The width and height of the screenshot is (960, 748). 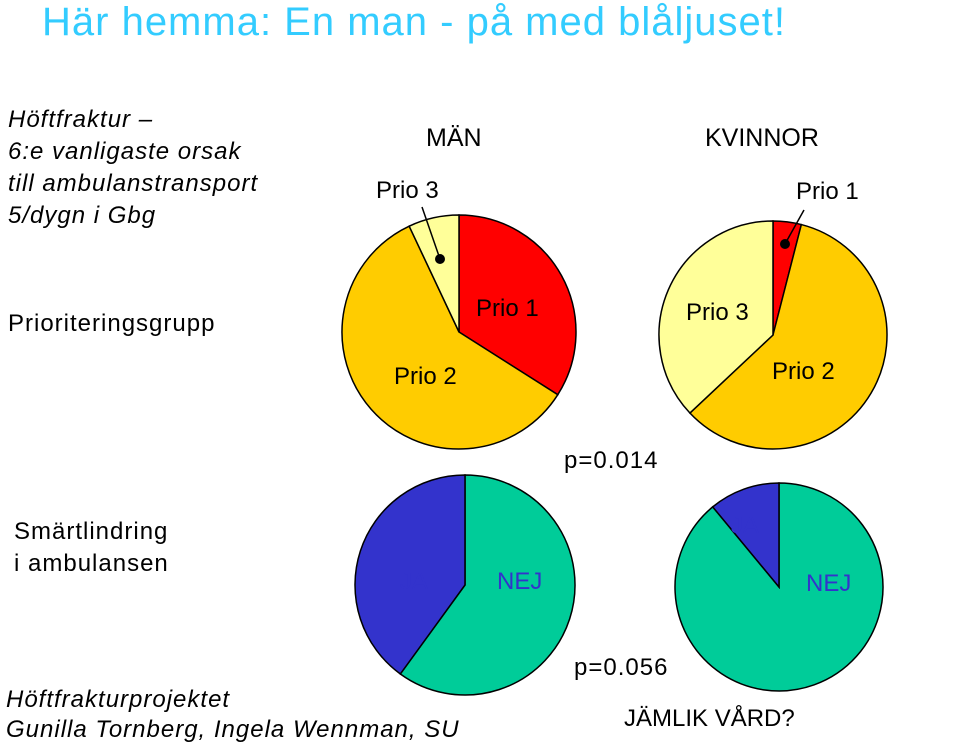 I want to click on note-line: 6:e vanligaste orsak, so click(x=125, y=151).